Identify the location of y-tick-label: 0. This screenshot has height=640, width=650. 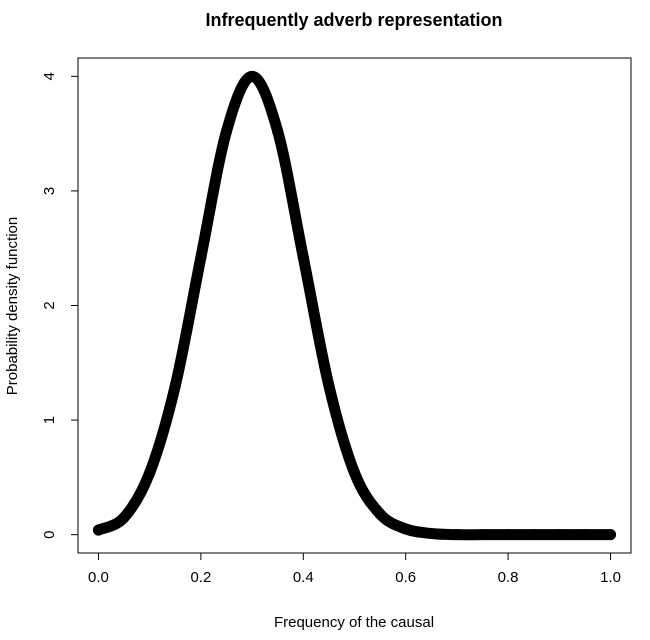
(49, 534).